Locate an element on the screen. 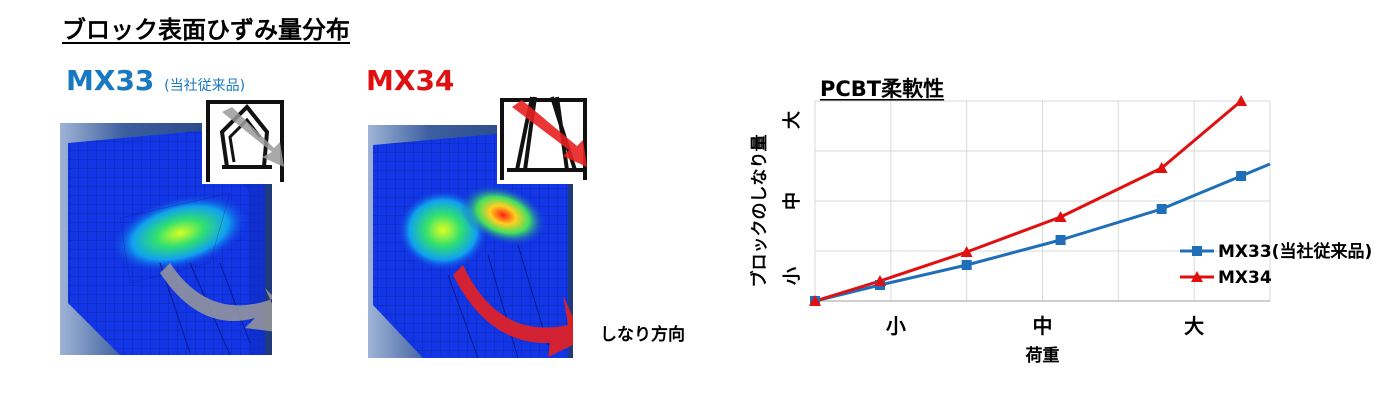 The image size is (1395, 408). mx33-title: MX33 (当社従来品) is located at coordinates (155, 80).